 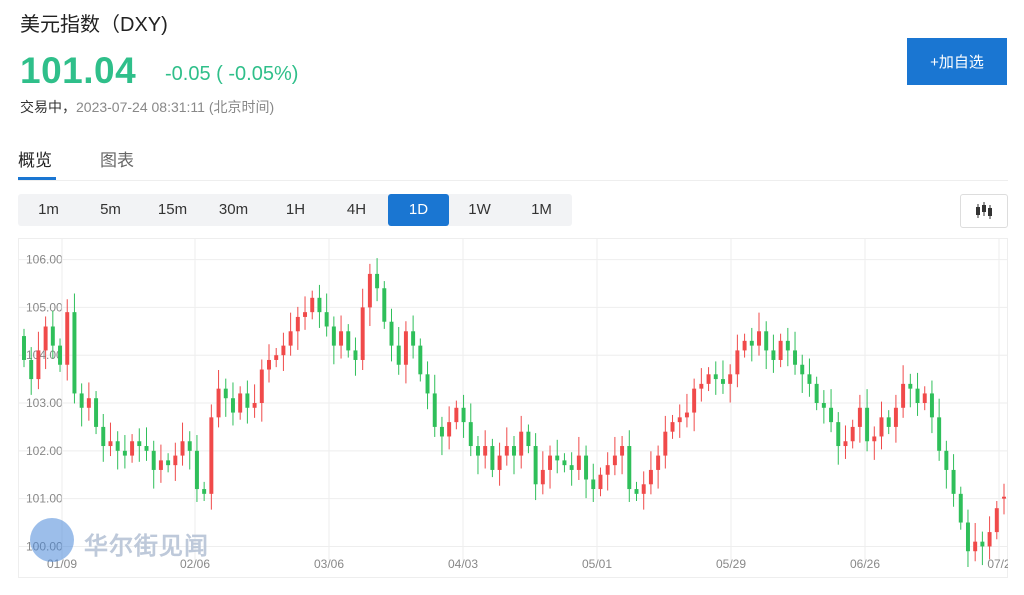 I want to click on period-selector: 1m 5m 15m 30m 1H 4H 1D 1W 1M, so click(x=295, y=210).